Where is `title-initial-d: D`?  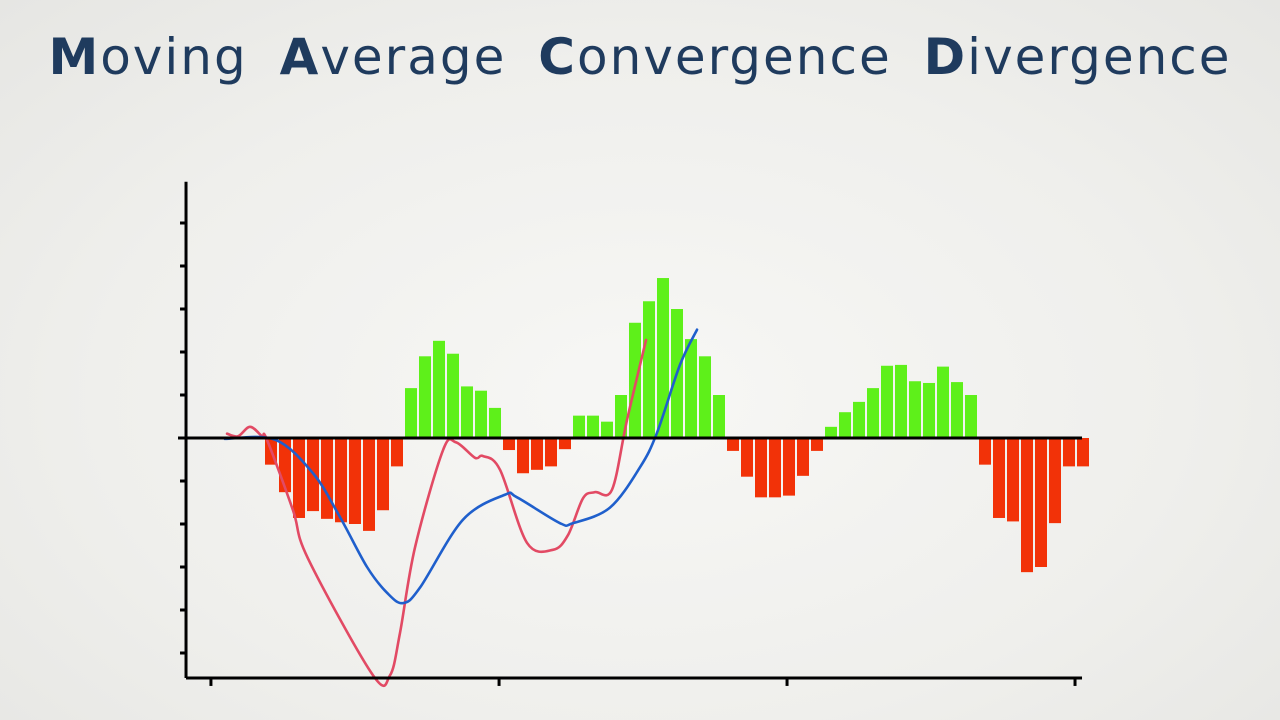 title-initial-d: D is located at coordinates (945, 57).